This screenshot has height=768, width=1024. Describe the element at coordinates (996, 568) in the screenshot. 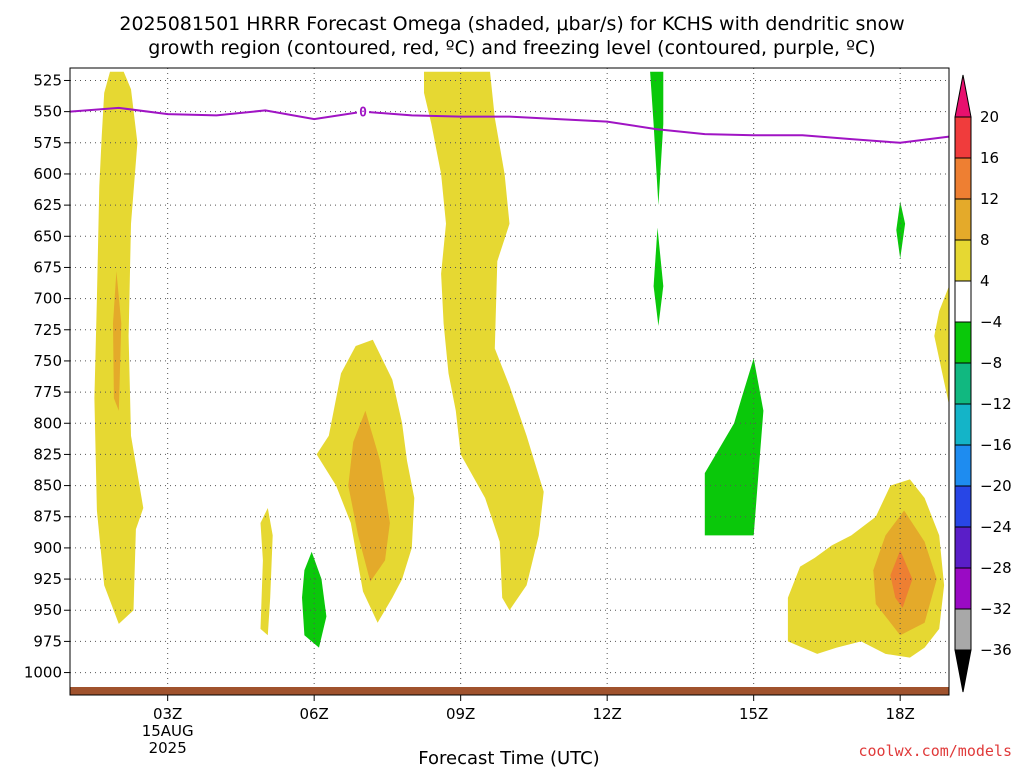

I see `colorbar-tick-11: −28` at that location.